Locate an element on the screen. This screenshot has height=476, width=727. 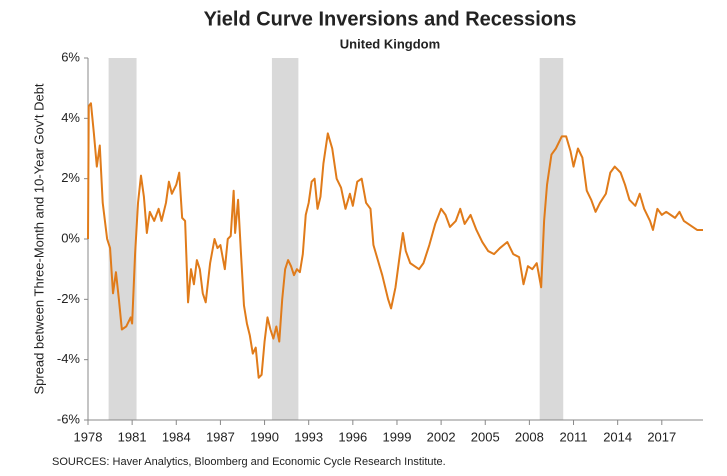
x-tick-label: 2014 is located at coordinates (617, 436).